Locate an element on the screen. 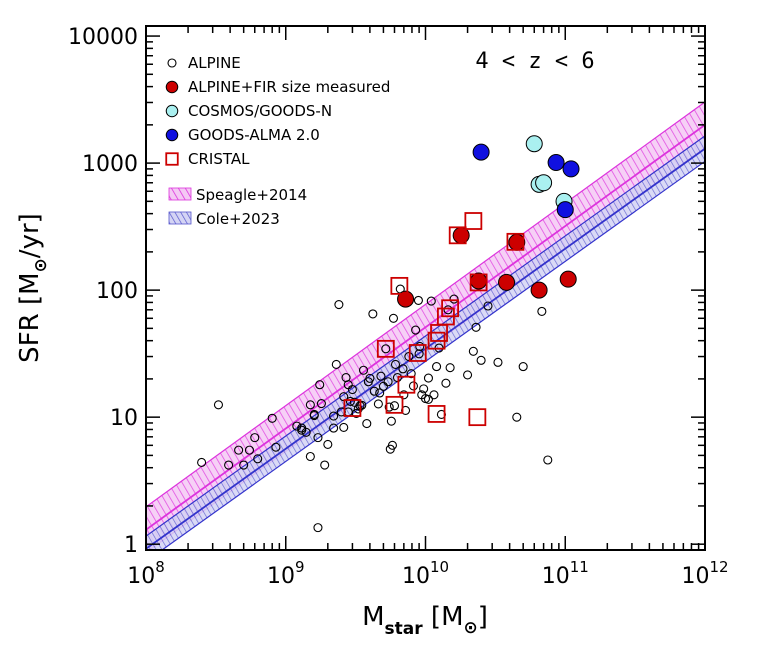  y-axis-title-main: SFR is located at coordinates (30, 338).